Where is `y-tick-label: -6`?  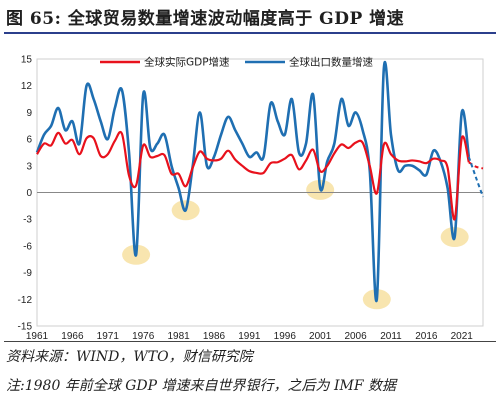
y-tick-label: -6 is located at coordinates (27, 246).